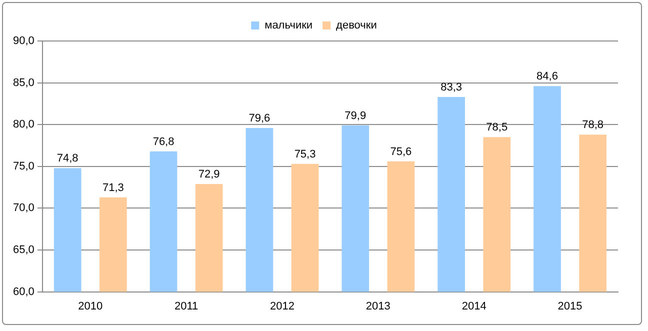  I want to click on data-label: 74,8, so click(67, 158).